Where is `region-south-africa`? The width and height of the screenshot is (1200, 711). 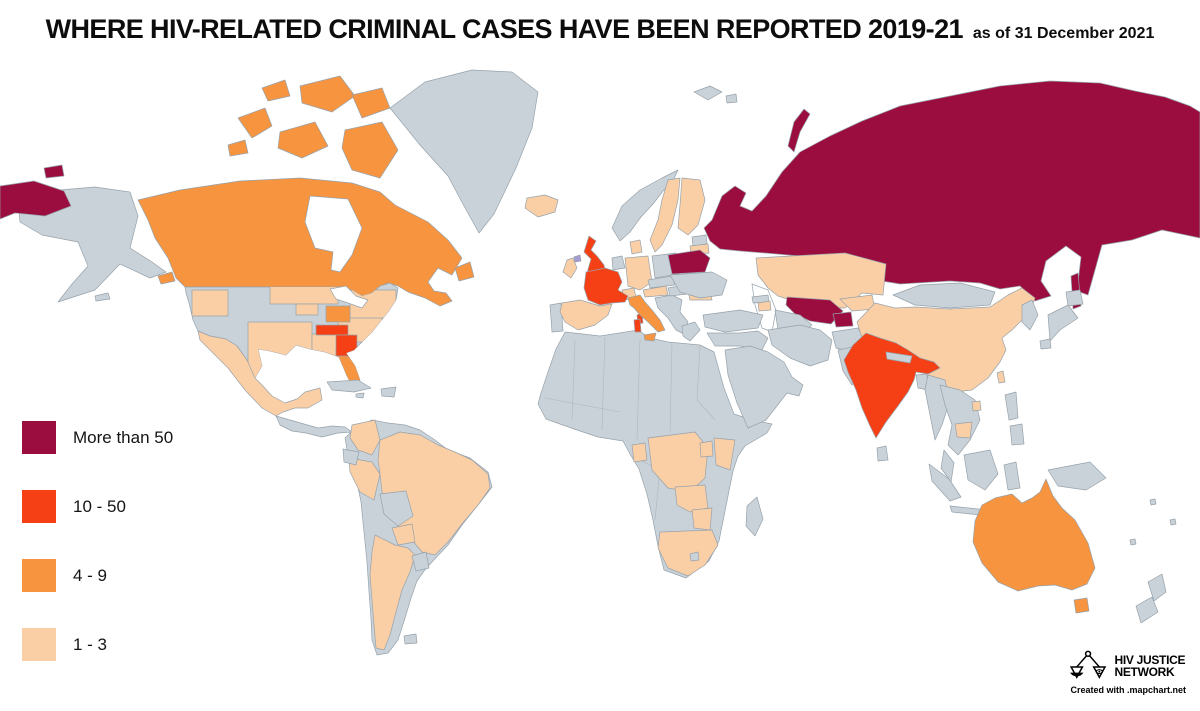
region-south-africa is located at coordinates (688, 553).